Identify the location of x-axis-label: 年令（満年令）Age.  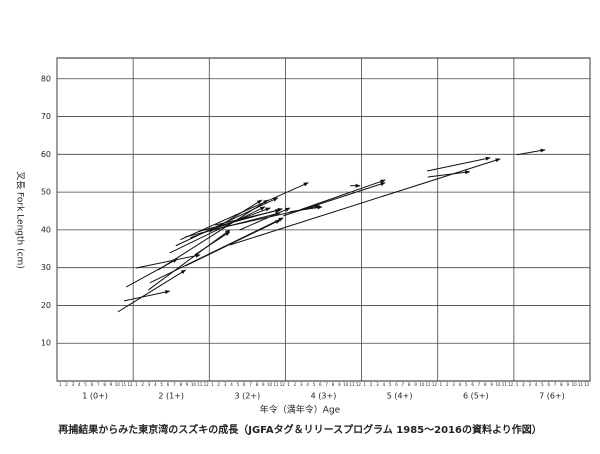
(300, 410).